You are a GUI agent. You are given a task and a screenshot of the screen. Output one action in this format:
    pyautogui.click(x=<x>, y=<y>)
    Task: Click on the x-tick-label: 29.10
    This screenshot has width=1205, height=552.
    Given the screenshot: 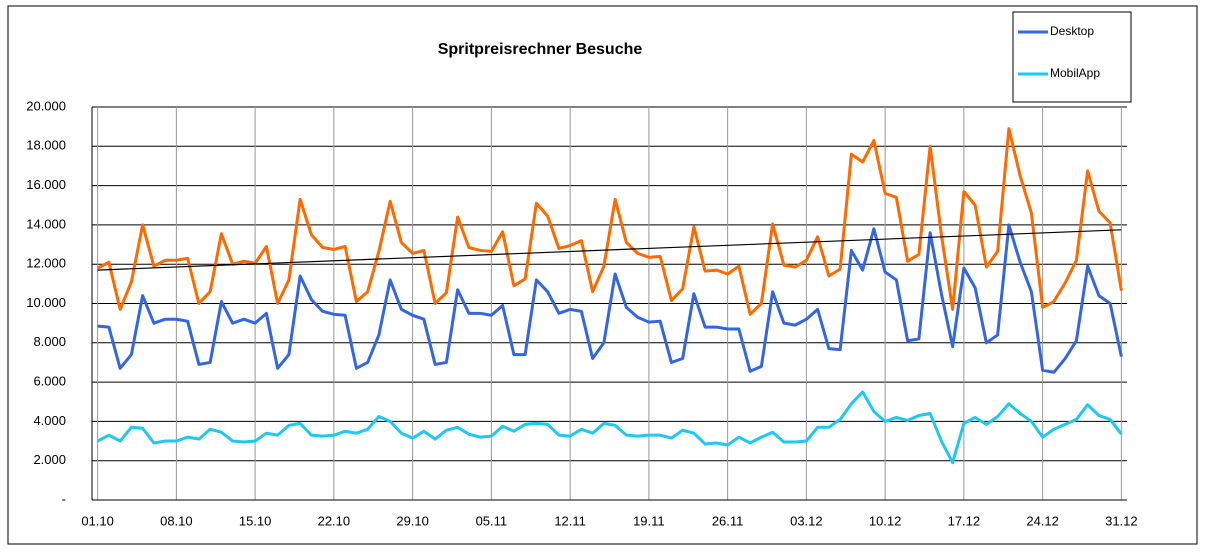 What is the action you would take?
    pyautogui.click(x=412, y=520)
    